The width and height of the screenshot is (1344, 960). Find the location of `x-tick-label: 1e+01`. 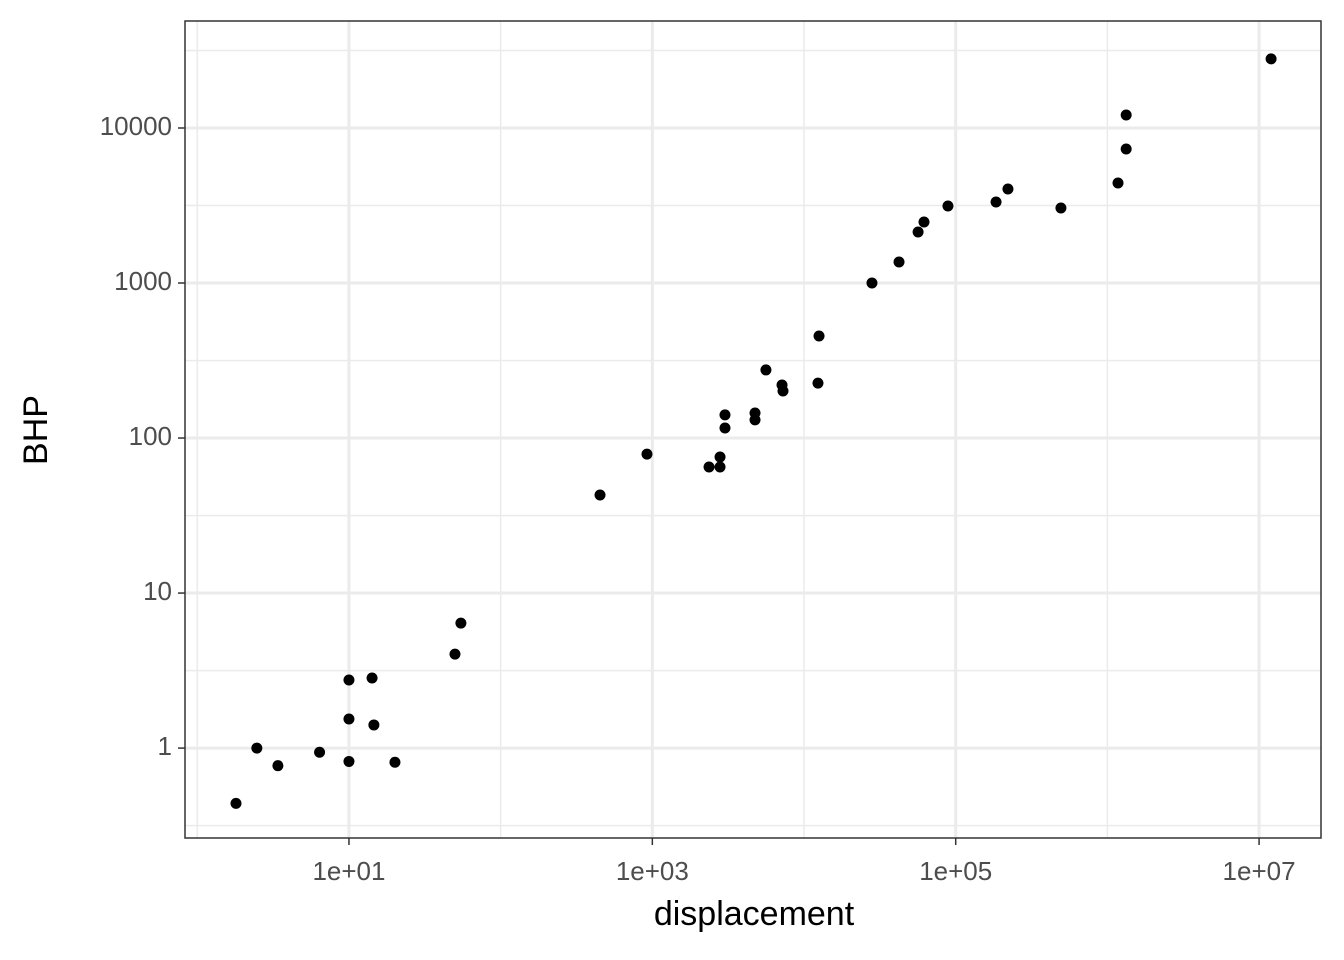

x-tick-label: 1e+01 is located at coordinates (348, 871).